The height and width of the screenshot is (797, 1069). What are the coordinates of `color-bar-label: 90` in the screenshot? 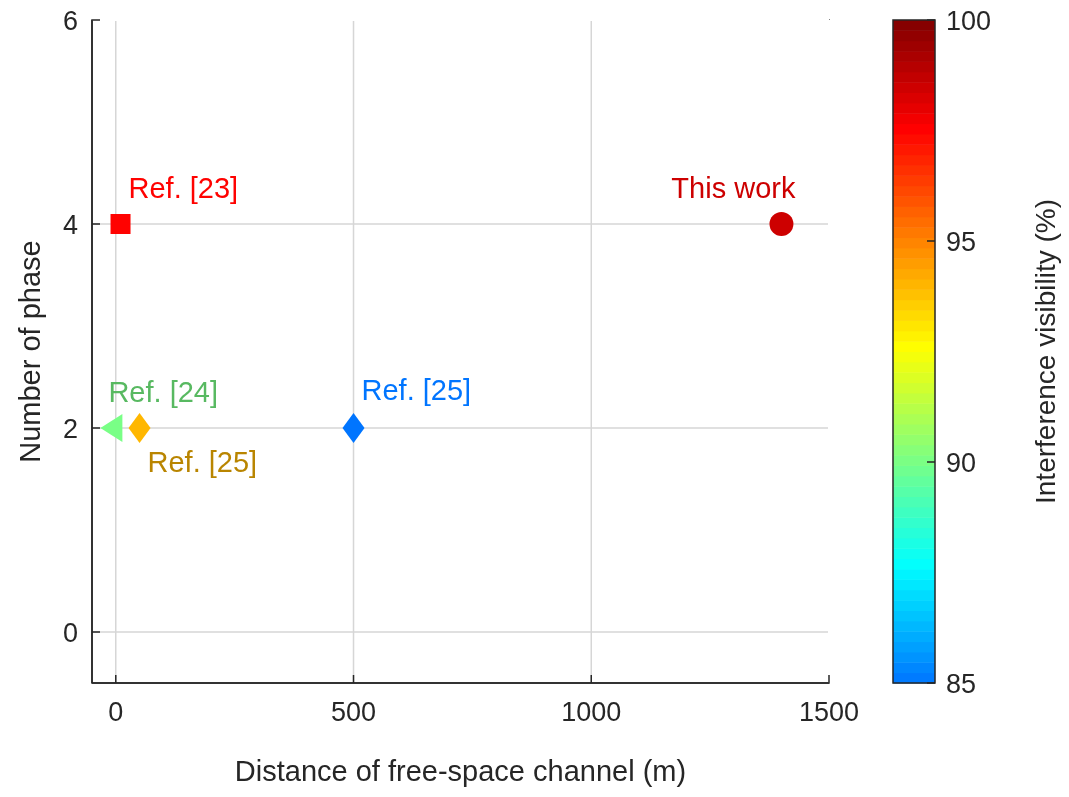 It's located at (961, 463).